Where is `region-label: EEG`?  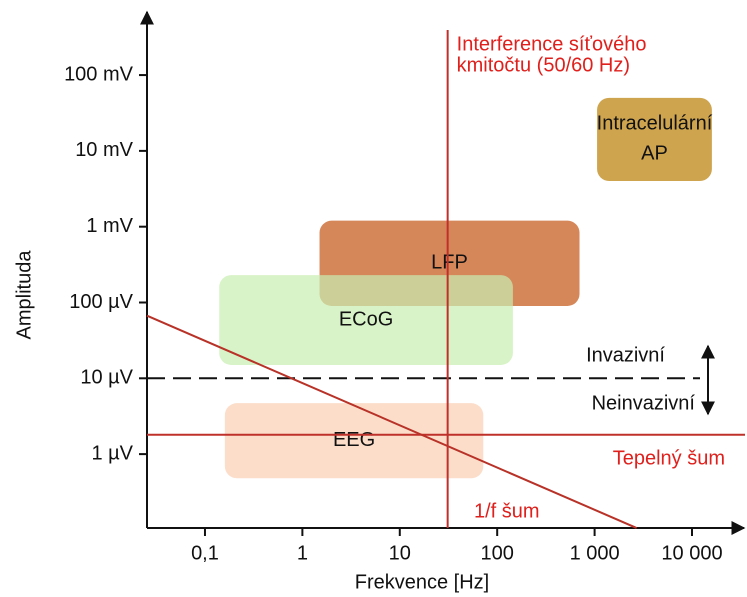
region-label: EEG is located at coordinates (354, 440).